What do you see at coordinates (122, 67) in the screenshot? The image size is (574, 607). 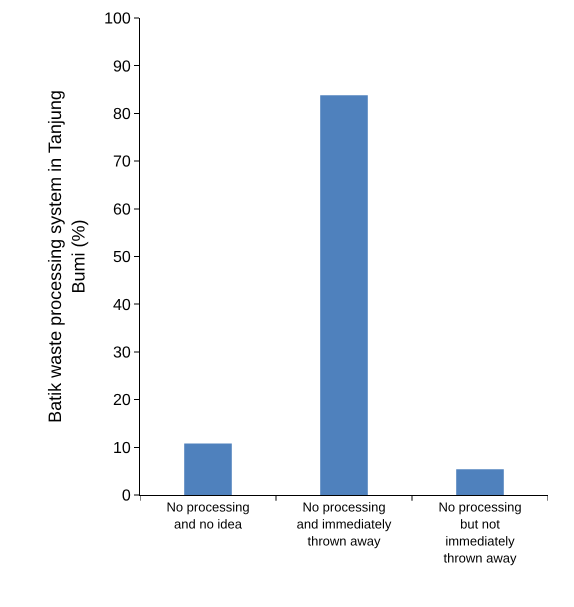 I see `y-tick-label: 90` at bounding box center [122, 67].